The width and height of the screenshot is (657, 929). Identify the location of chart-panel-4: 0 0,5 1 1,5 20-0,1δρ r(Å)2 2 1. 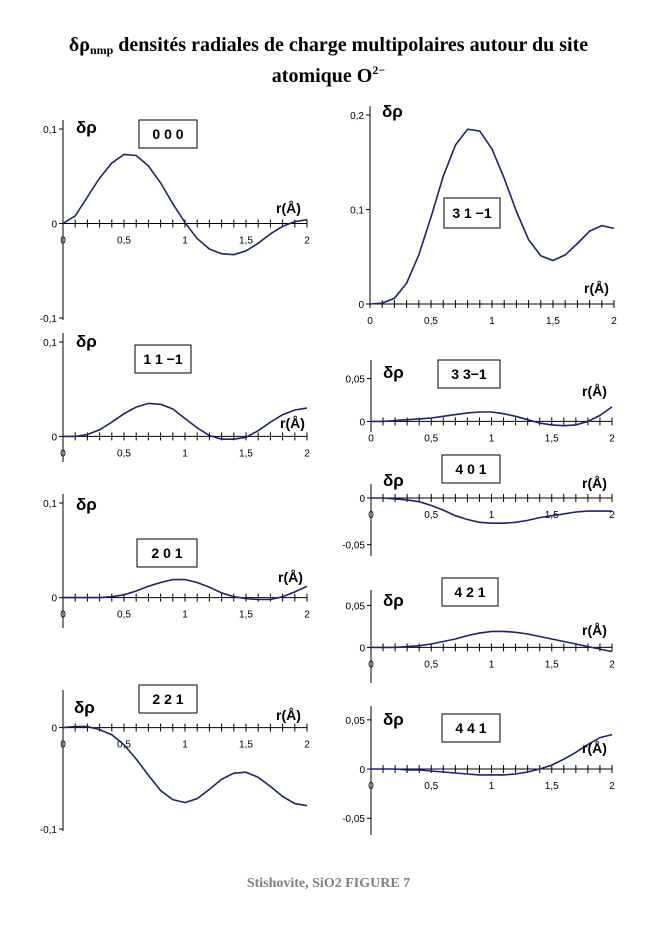
(175, 760).